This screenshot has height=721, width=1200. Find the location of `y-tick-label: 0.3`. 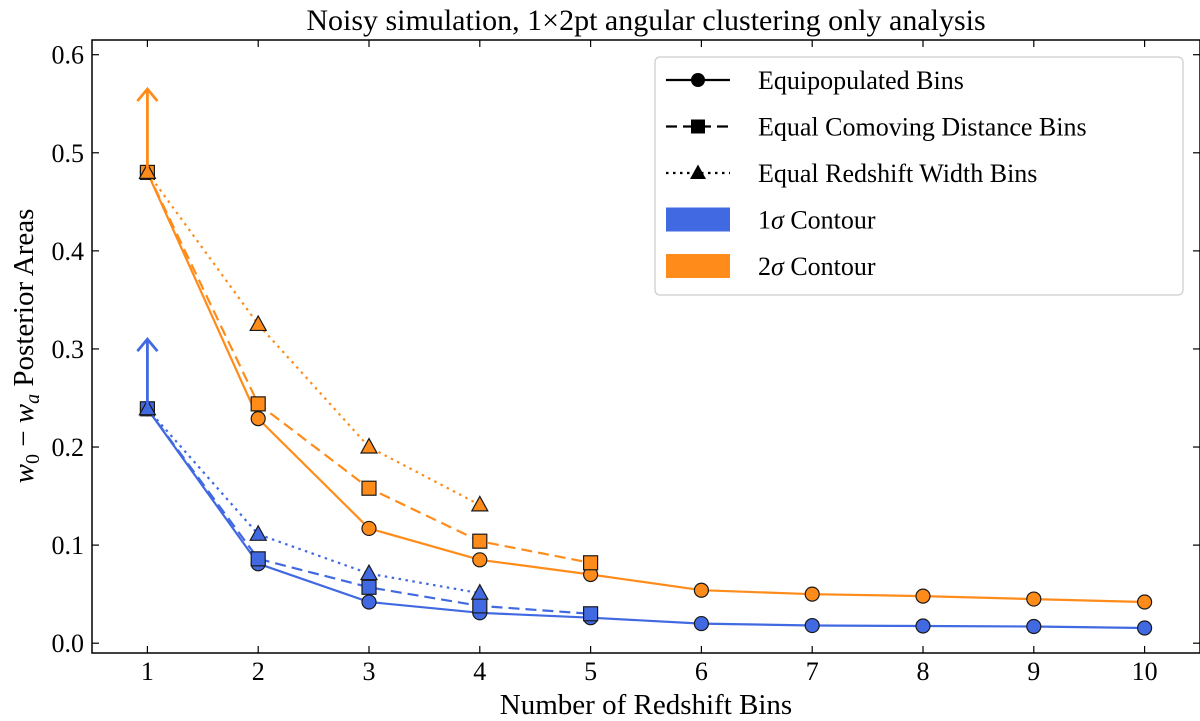

y-tick-label: 0.3 is located at coordinates (68, 349).